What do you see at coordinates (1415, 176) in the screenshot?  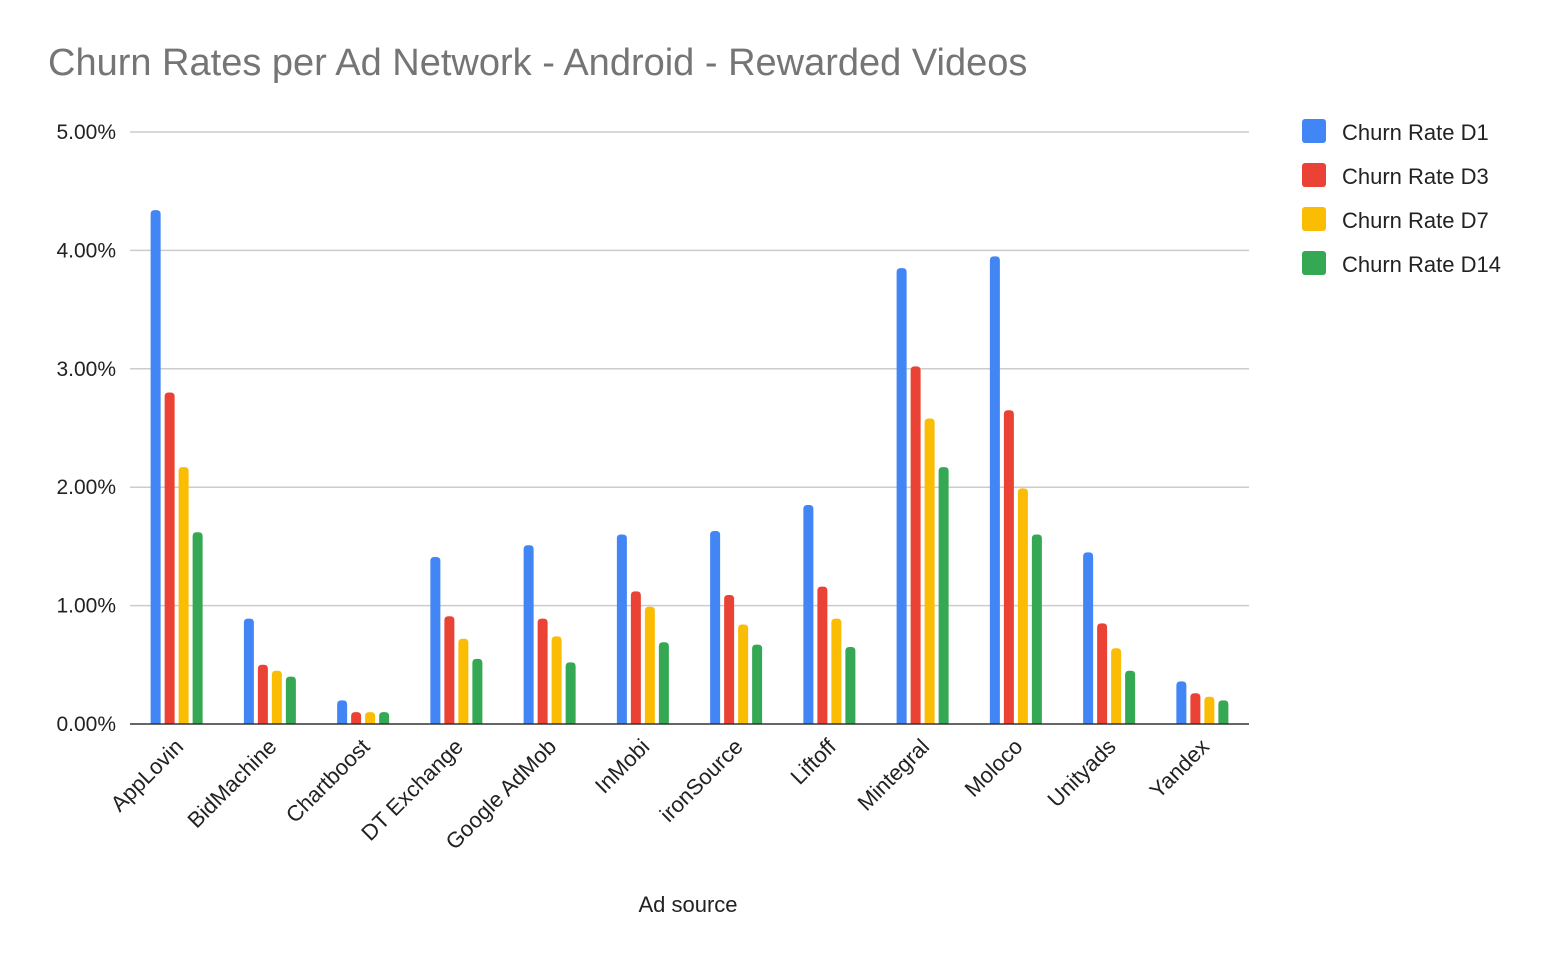 I see `legend-label: Churn Rate D3` at bounding box center [1415, 176].